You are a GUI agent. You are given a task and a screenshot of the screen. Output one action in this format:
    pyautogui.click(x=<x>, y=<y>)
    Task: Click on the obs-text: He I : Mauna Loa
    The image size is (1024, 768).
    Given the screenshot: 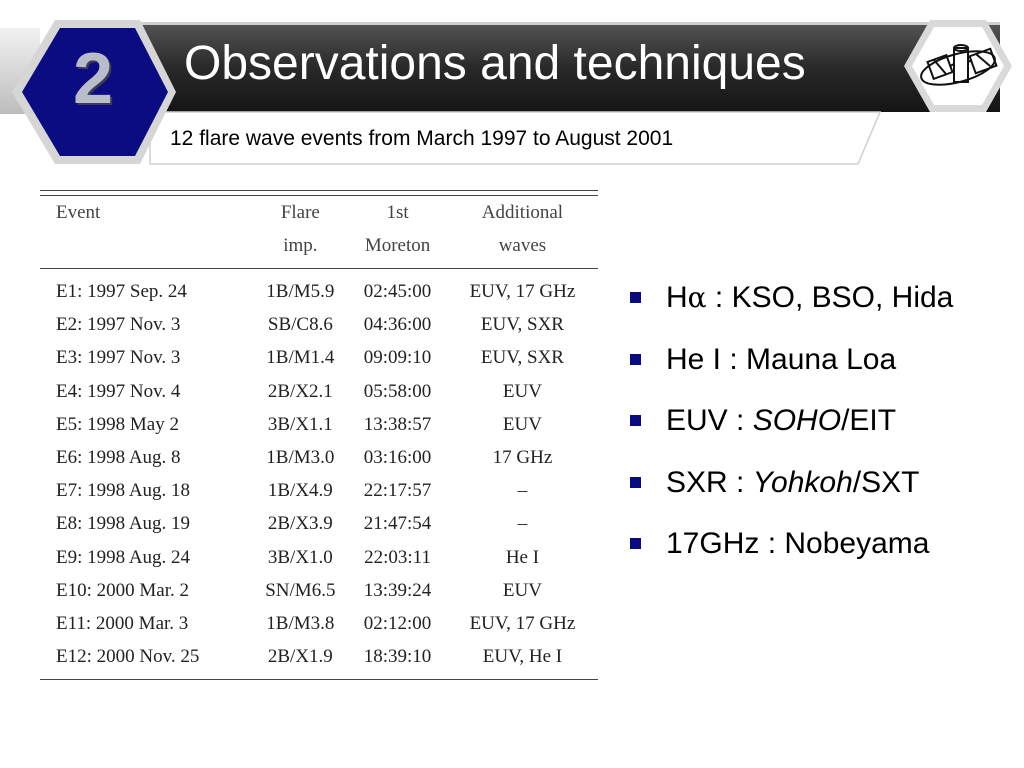 What is the action you would take?
    pyautogui.click(x=781, y=359)
    